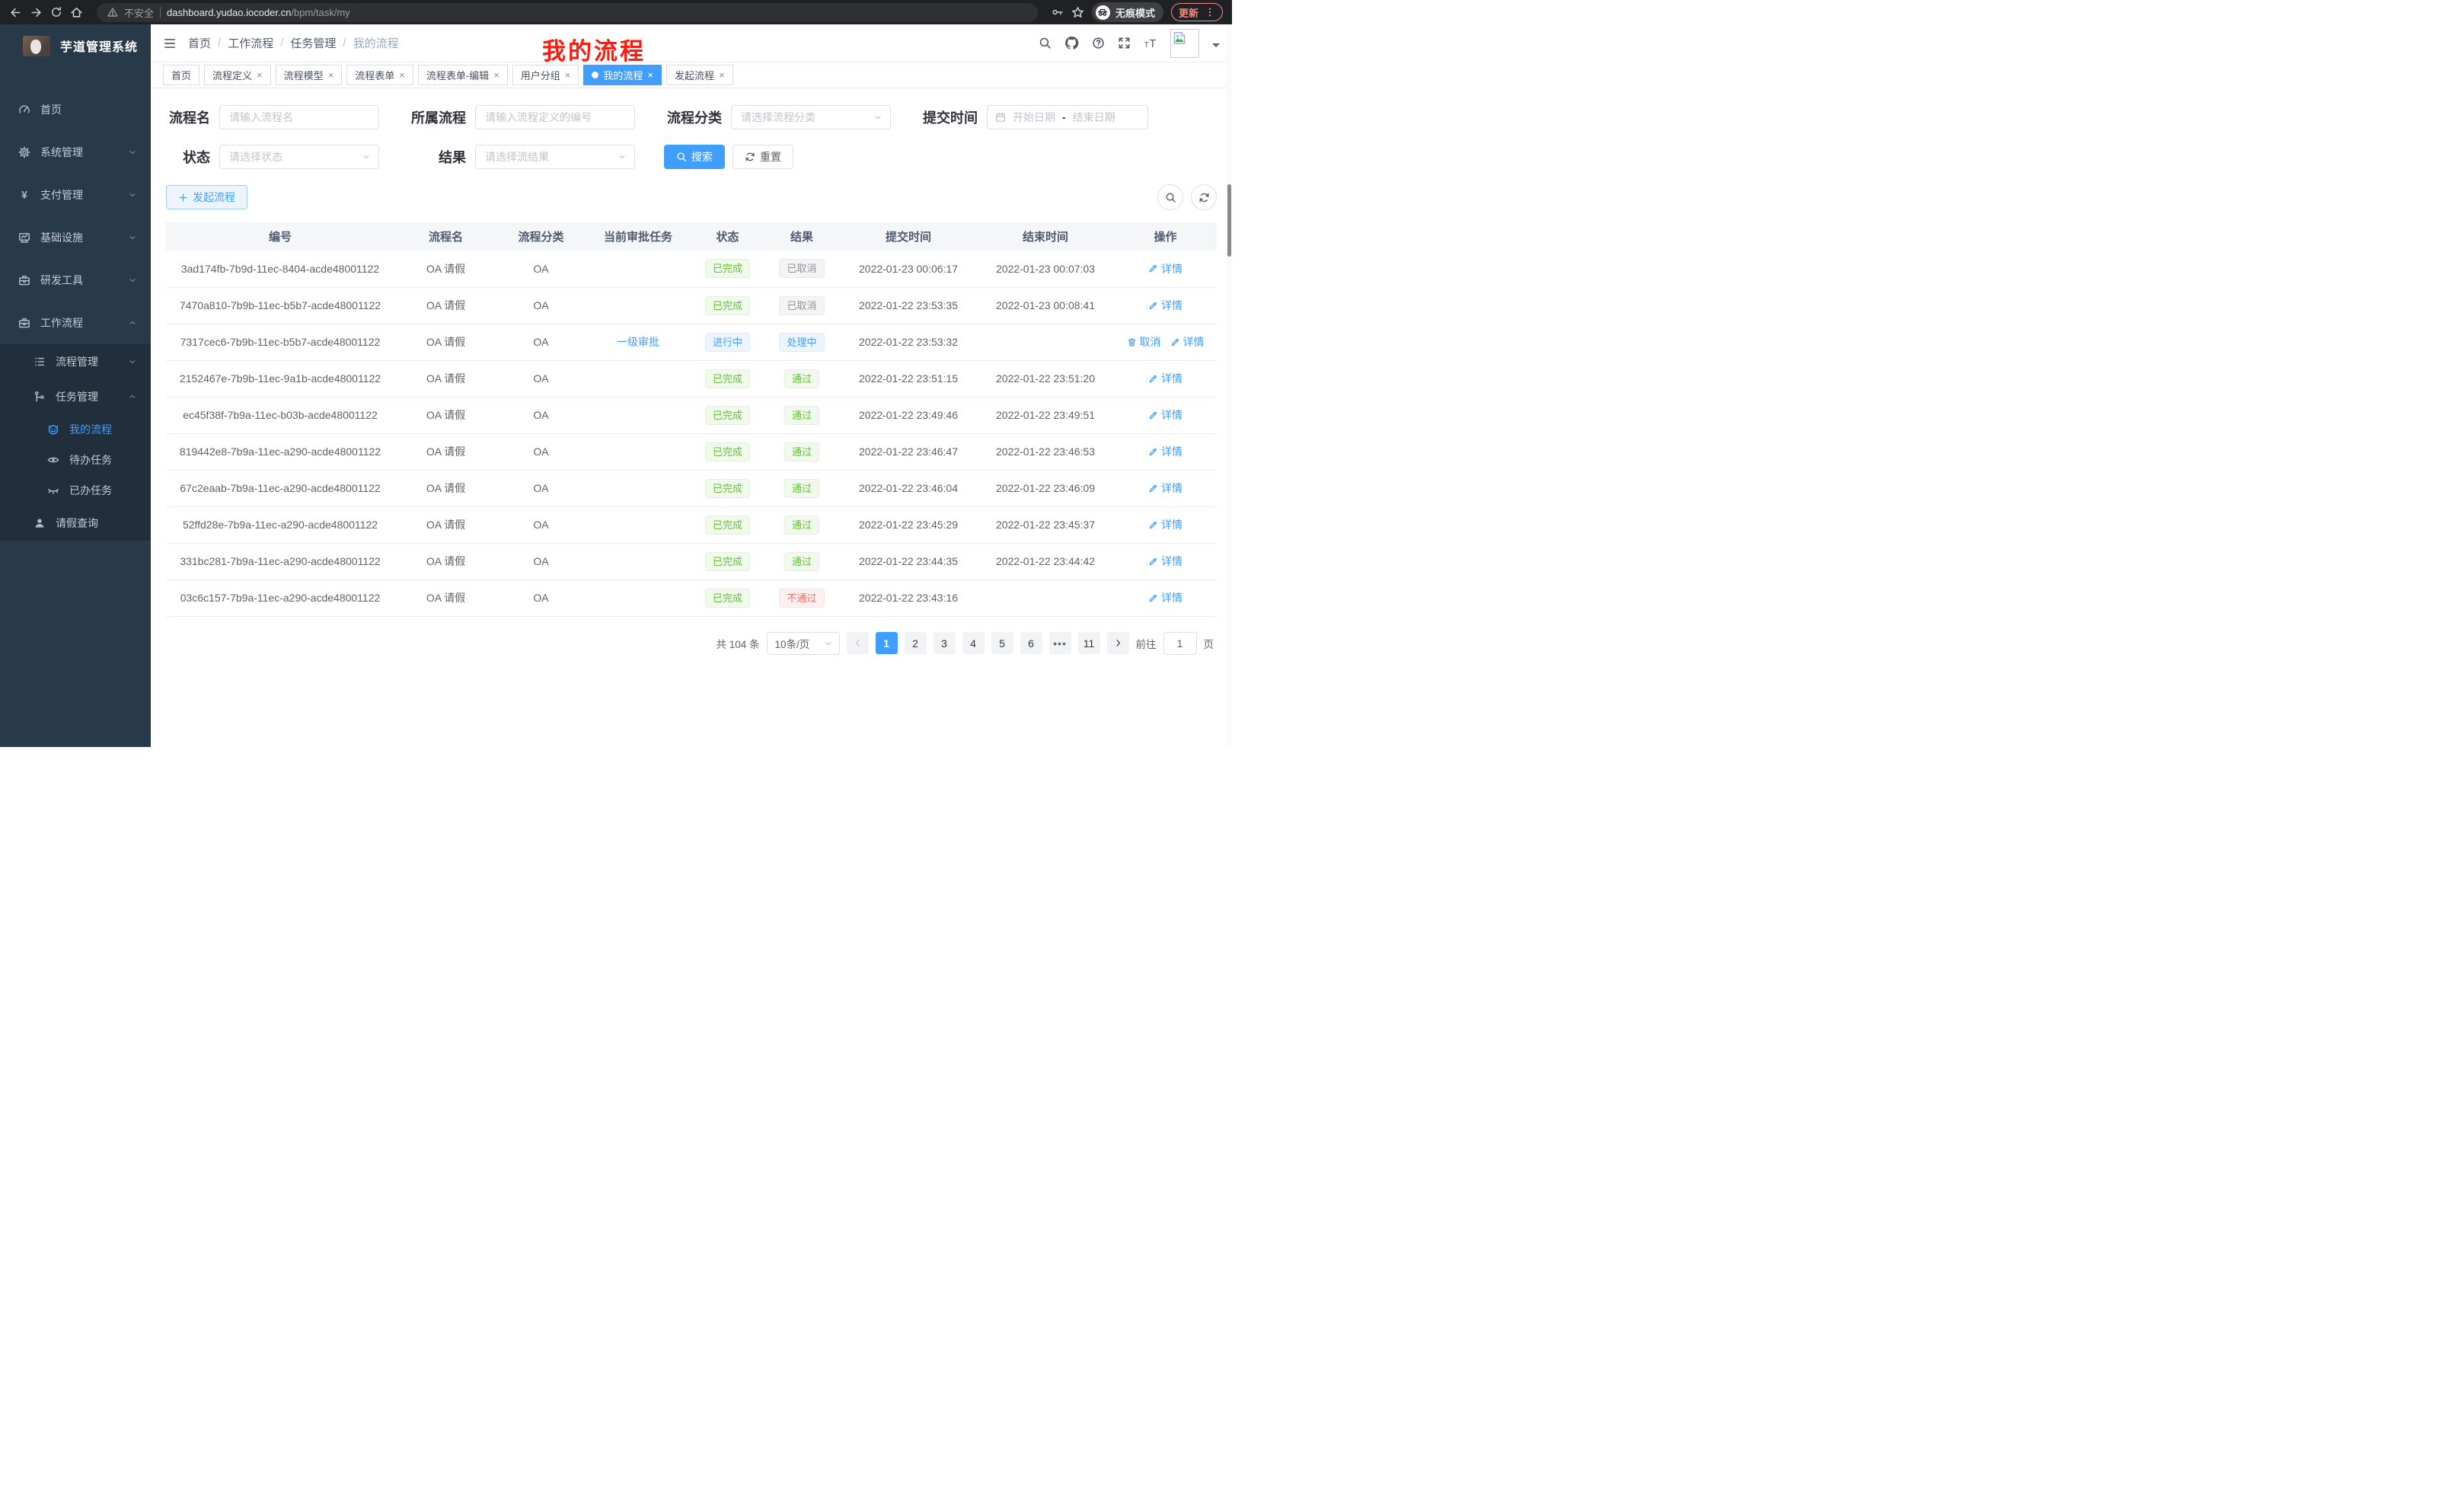  What do you see at coordinates (1002, 643) in the screenshot?
I see `page-button: 5` at bounding box center [1002, 643].